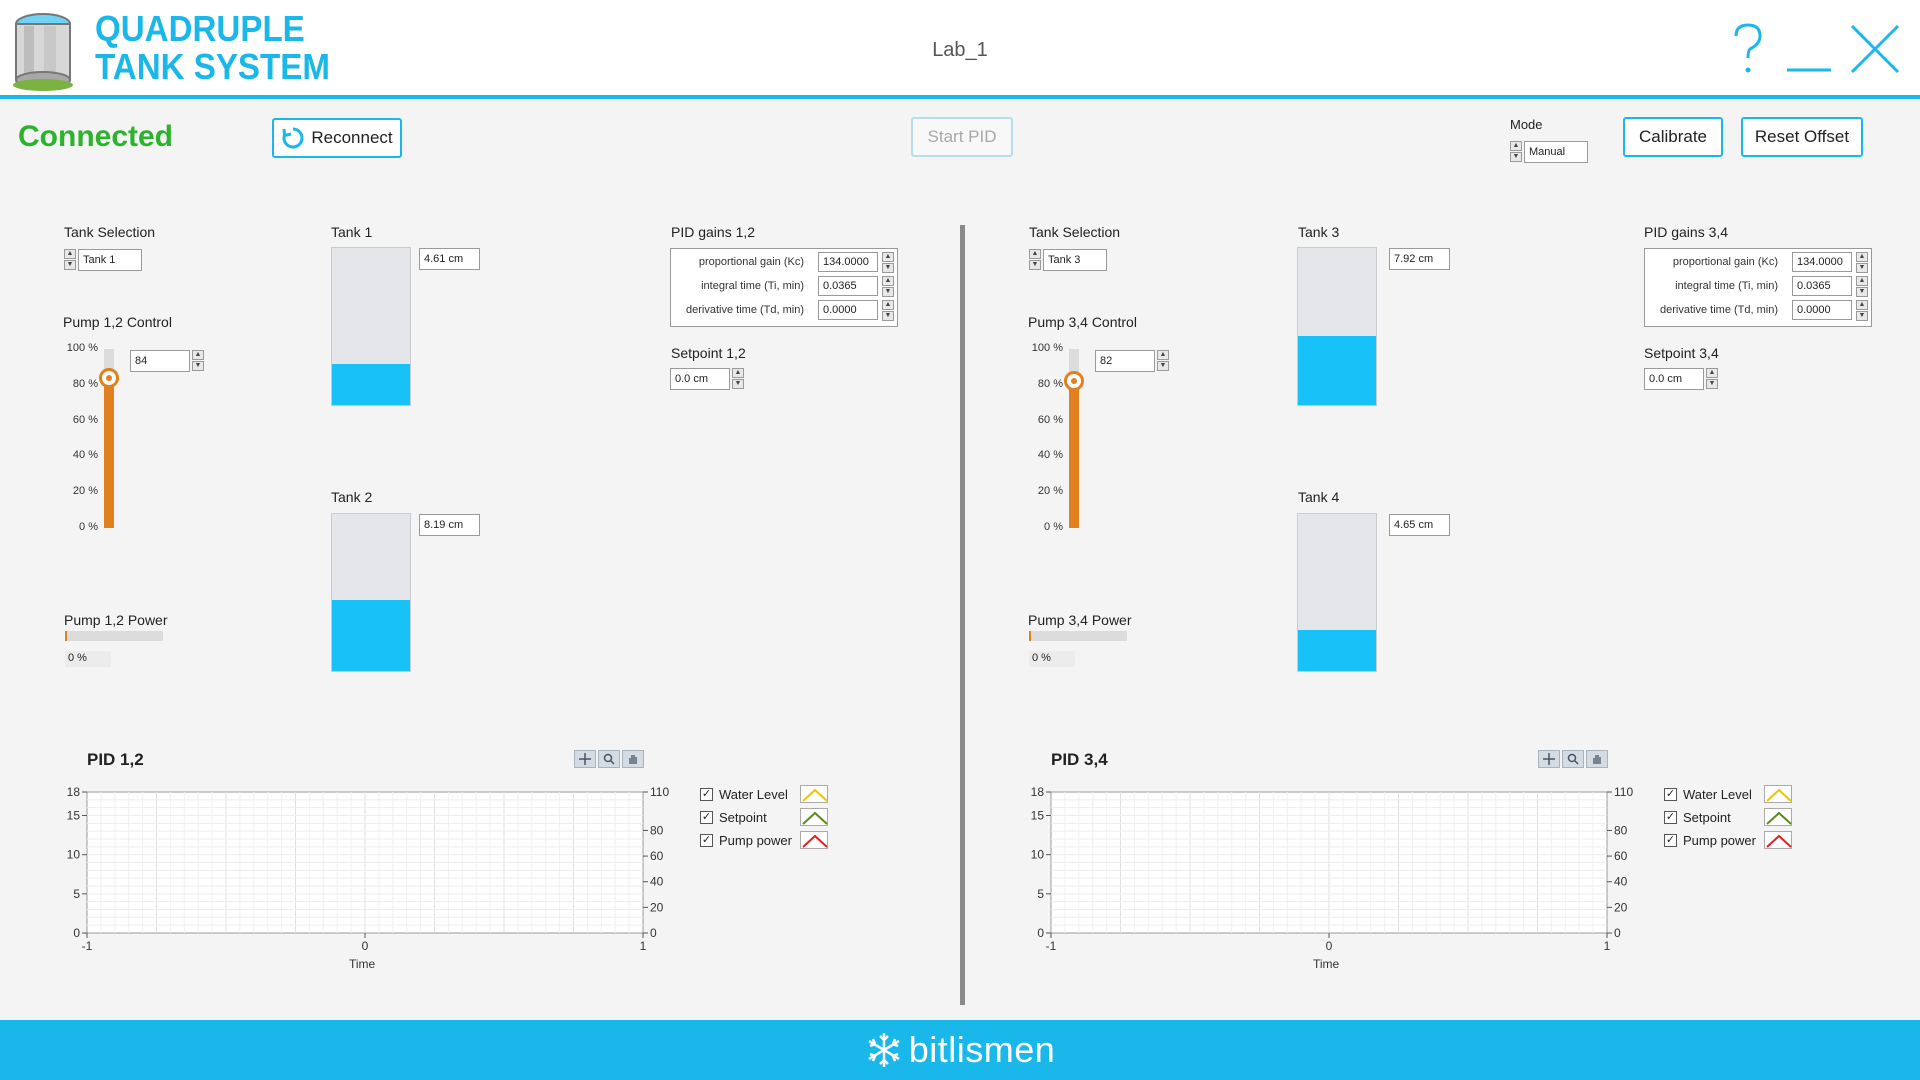 The image size is (1920, 1080). Describe the element at coordinates (1125, 361) in the screenshot. I see `pump-control-input-right: 82` at that location.